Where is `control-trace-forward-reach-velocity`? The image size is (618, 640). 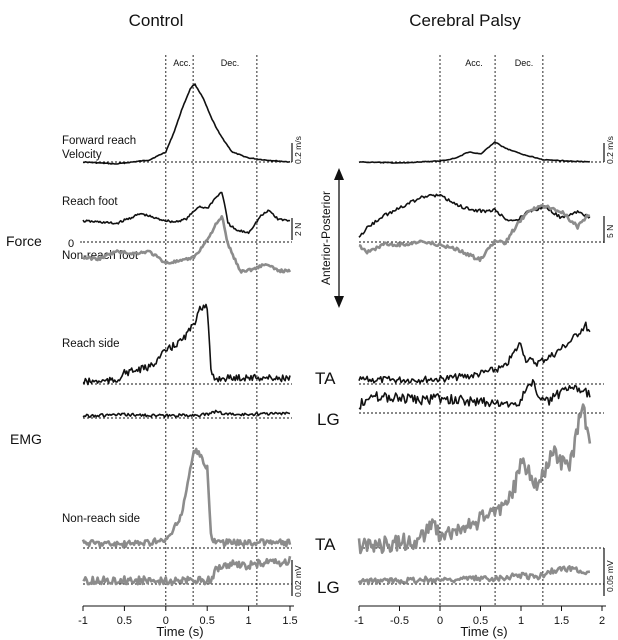 control-trace-forward-reach-velocity is located at coordinates (186, 124).